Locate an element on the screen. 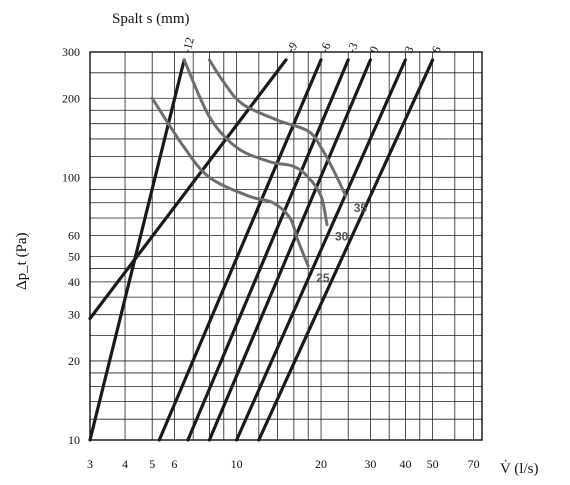 The width and height of the screenshot is (570, 485). gap-label: 0 is located at coordinates (373, 49).